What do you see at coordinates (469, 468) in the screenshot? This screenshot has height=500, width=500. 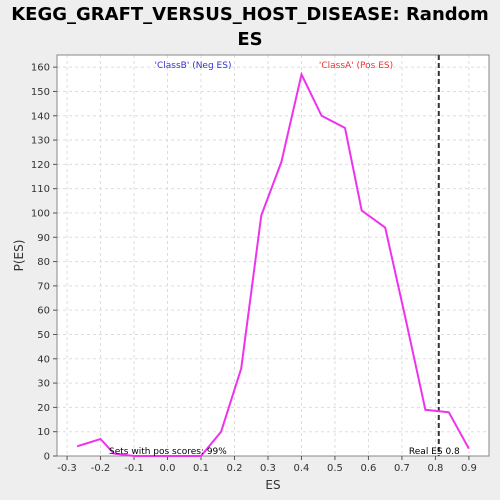 I see `x-tick-label: 0.9` at bounding box center [469, 468].